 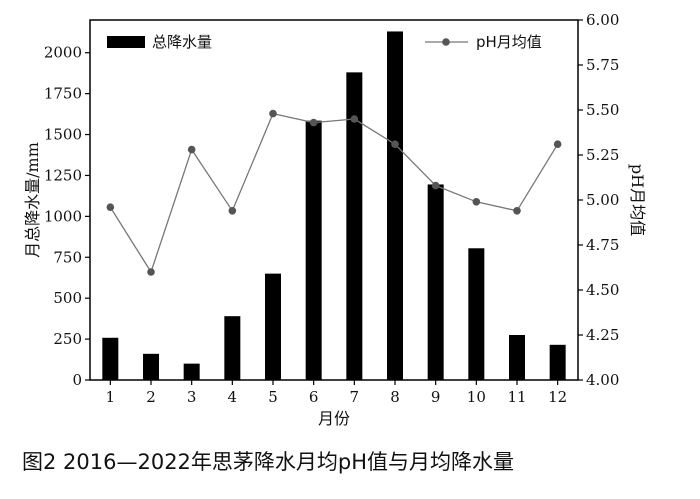 What do you see at coordinates (602, 155) in the screenshot?
I see `y2-tick-label: 5.25` at bounding box center [602, 155].